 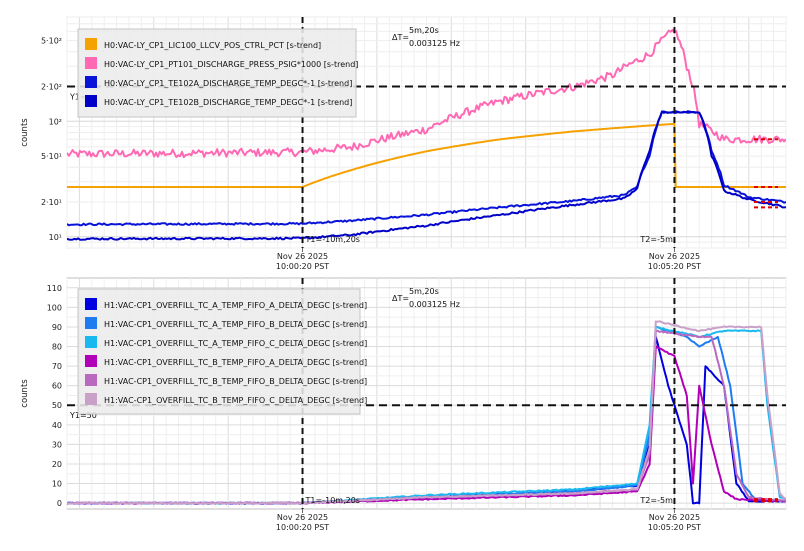 What do you see at coordinates (57, 464) in the screenshot?
I see `y-tick-label: 20` at bounding box center [57, 464].